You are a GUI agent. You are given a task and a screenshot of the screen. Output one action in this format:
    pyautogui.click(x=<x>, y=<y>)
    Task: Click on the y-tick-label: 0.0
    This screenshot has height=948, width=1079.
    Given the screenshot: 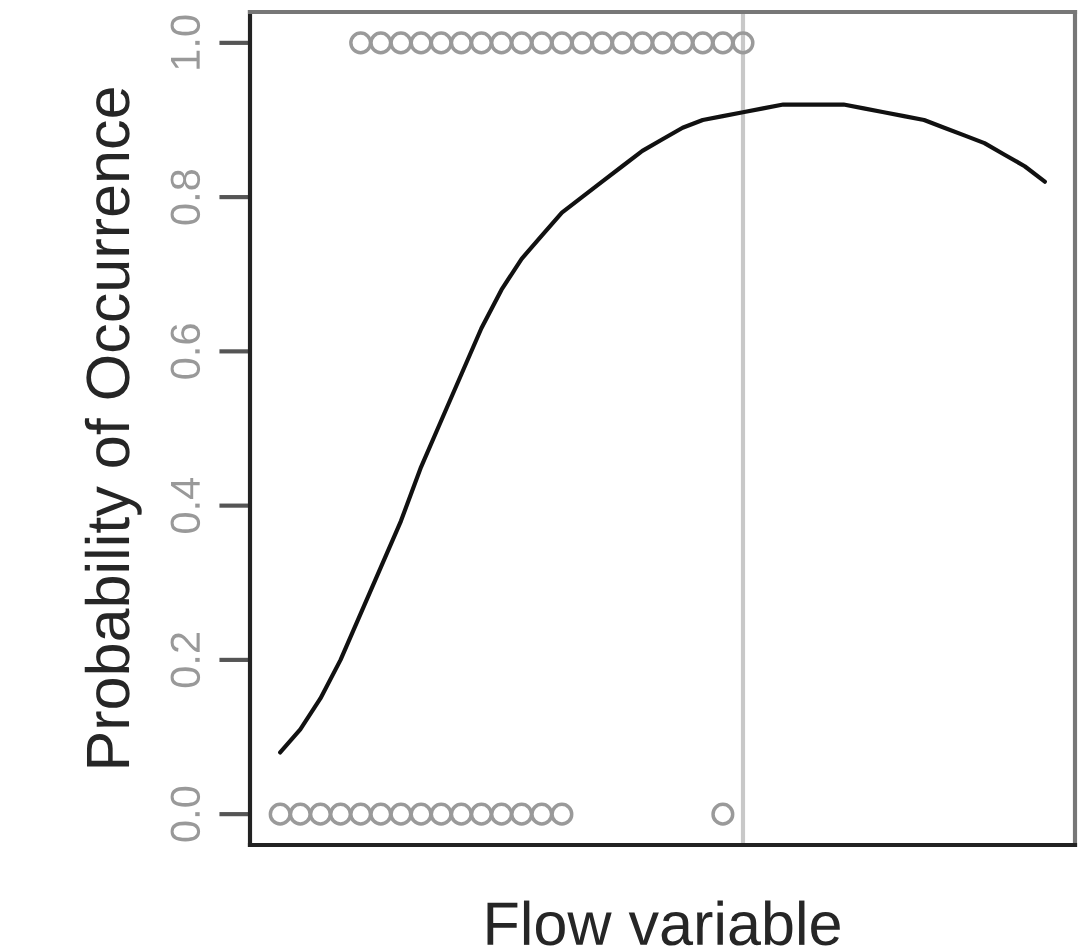 What is the action you would take?
    pyautogui.click(x=185, y=814)
    